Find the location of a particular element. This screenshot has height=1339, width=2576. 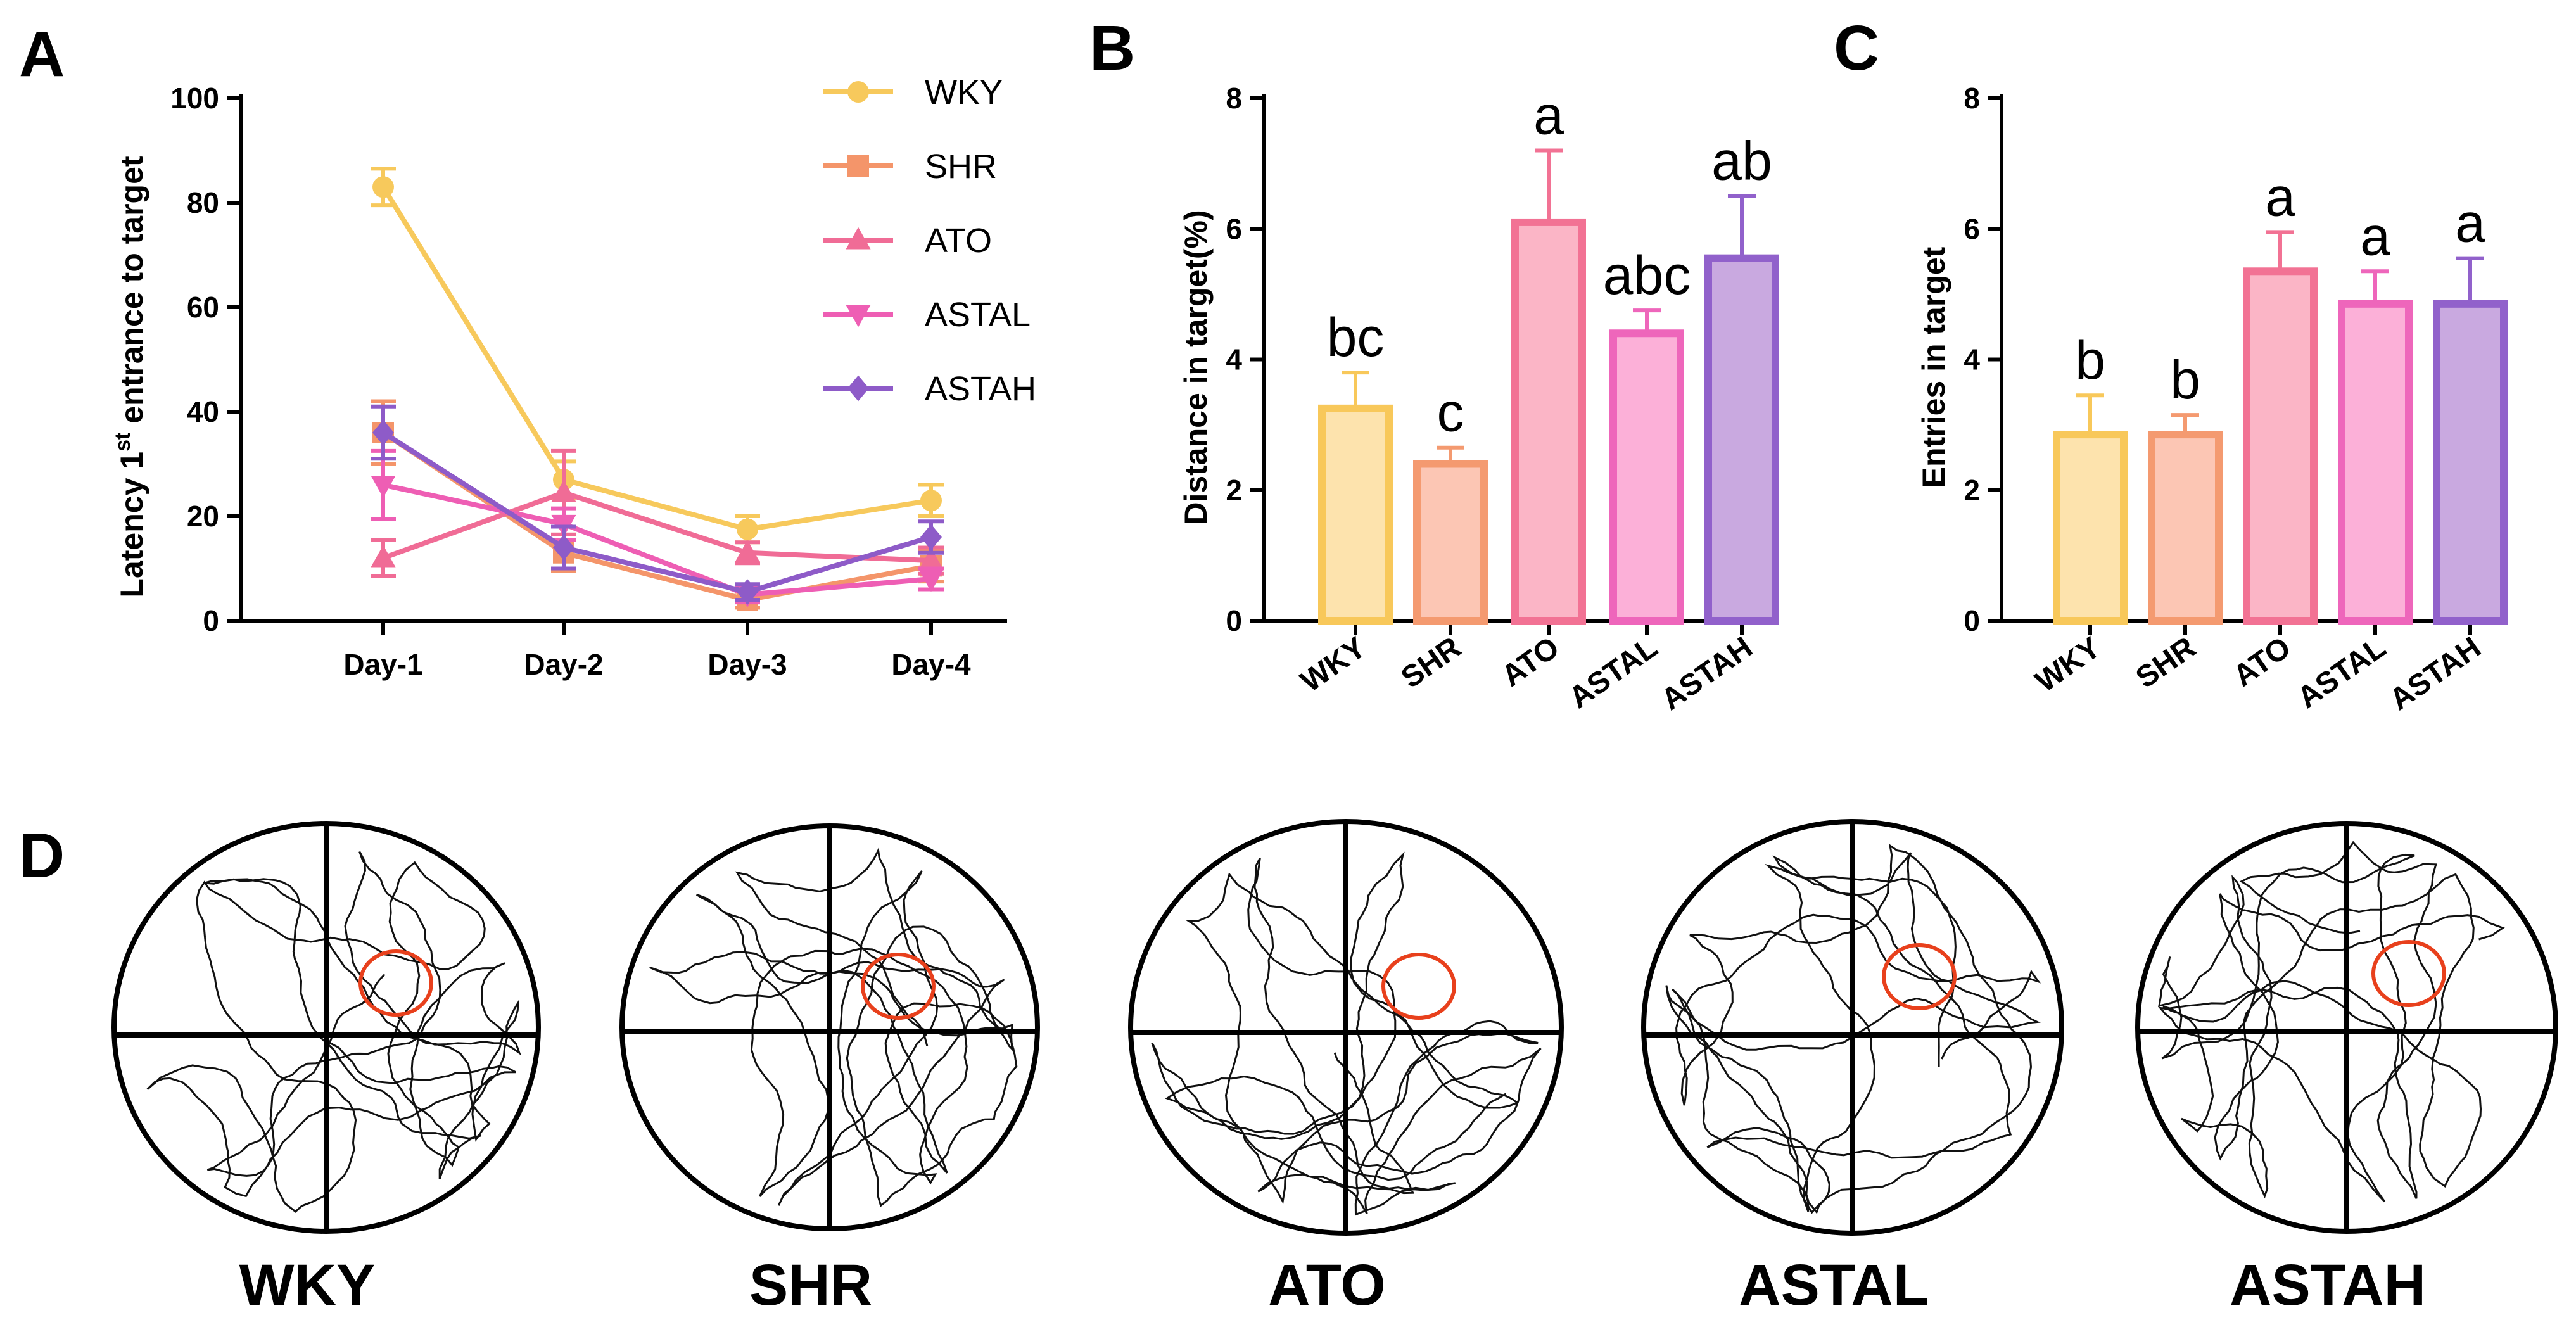

x-tick-label: ASTAH is located at coordinates (1707, 674).